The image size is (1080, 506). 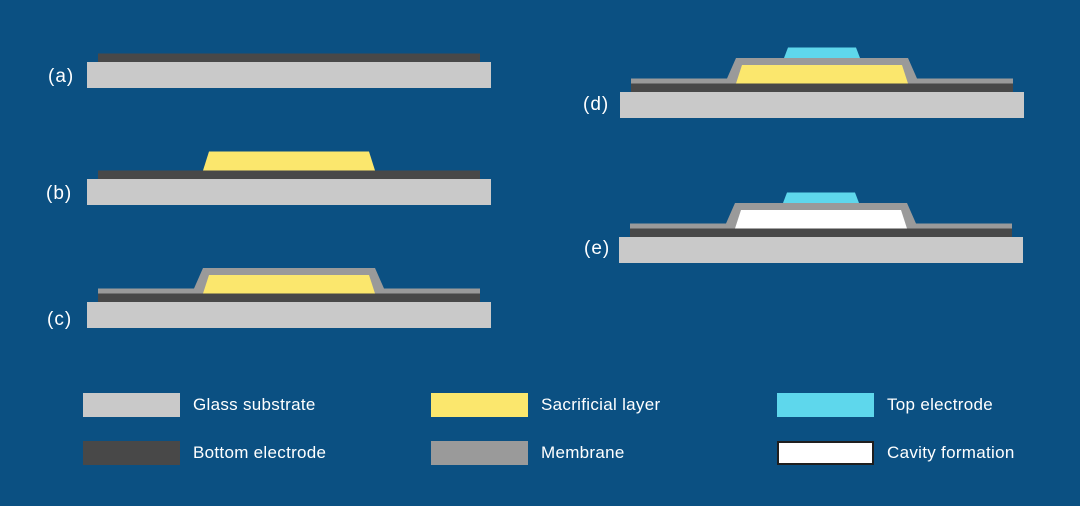 I want to click on step-c-diagram, so click(x=289, y=290).